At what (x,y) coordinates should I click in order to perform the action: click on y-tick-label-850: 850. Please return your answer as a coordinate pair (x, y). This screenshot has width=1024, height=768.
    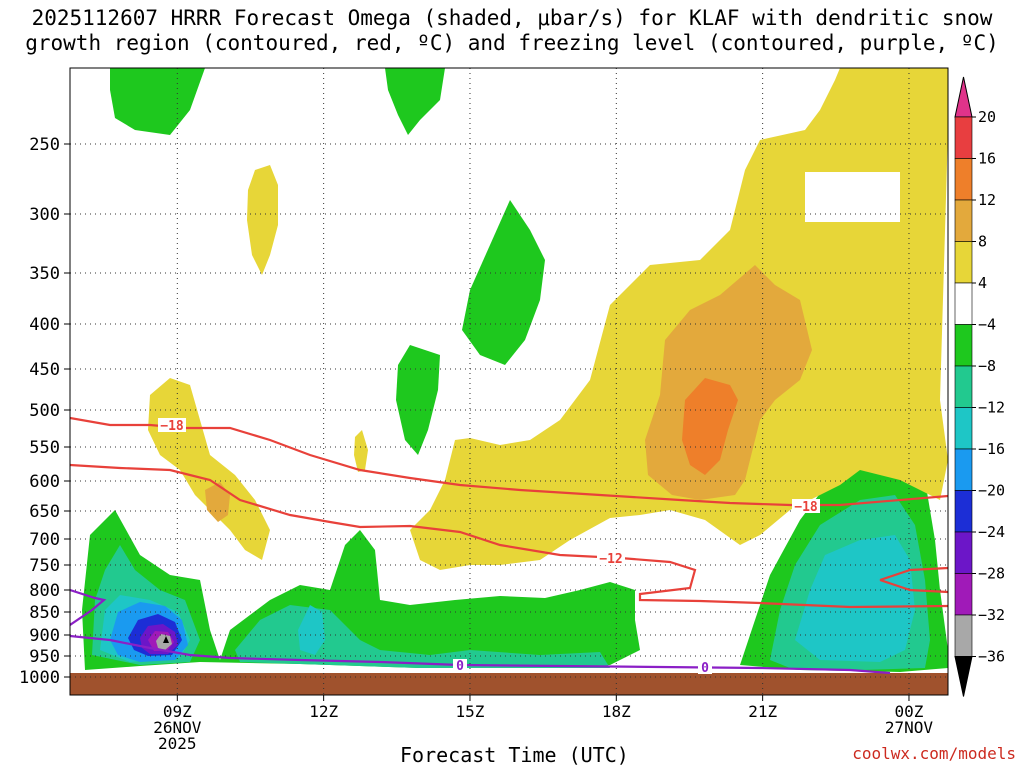
    Looking at the image, I should click on (44, 613).